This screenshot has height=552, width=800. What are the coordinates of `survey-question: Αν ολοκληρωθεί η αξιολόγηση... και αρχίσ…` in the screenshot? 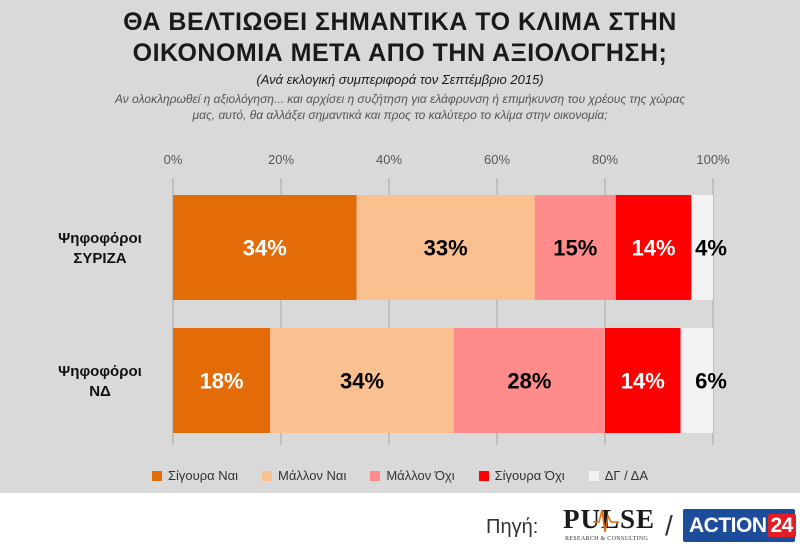 It's located at (400, 107).